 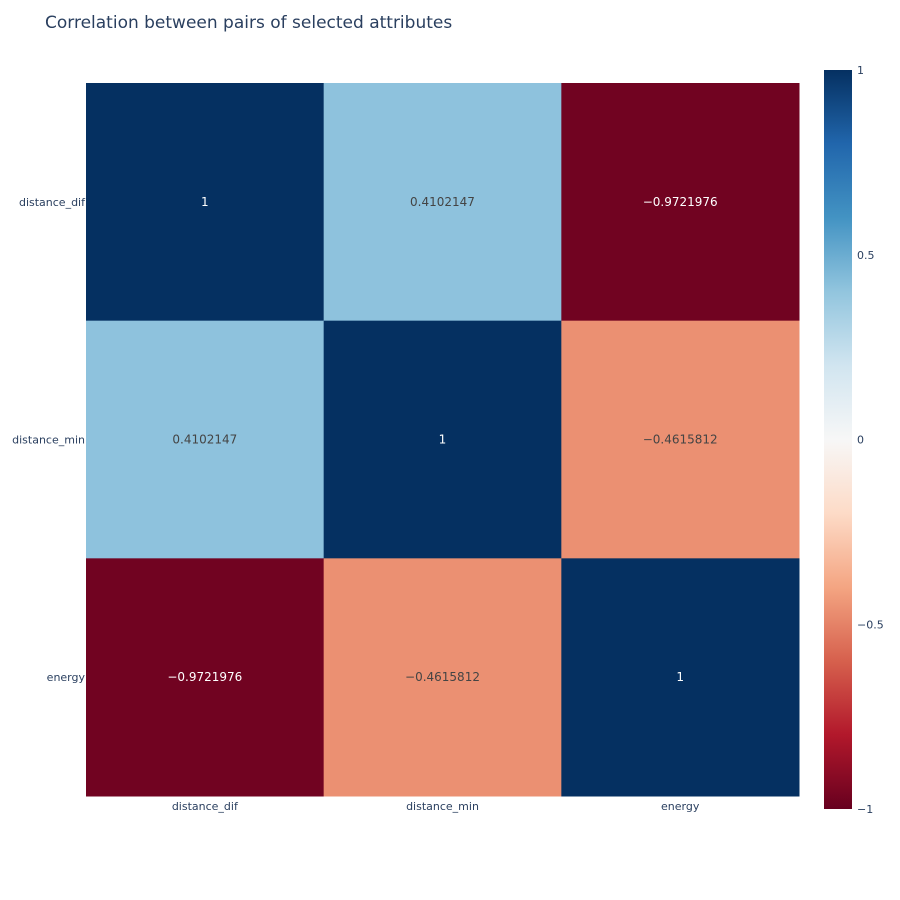 What do you see at coordinates (860, 440) in the screenshot?
I see `colorbar-tick-label: 0` at bounding box center [860, 440].